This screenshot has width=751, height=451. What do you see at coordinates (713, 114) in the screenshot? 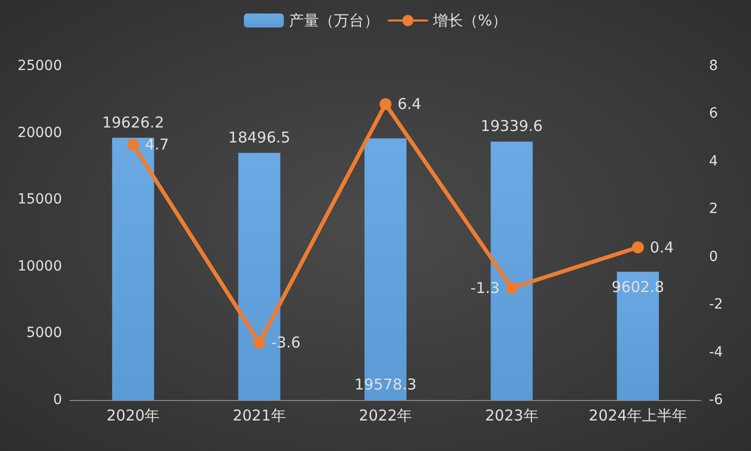
I see `y2-tick-label: 6` at bounding box center [713, 114].